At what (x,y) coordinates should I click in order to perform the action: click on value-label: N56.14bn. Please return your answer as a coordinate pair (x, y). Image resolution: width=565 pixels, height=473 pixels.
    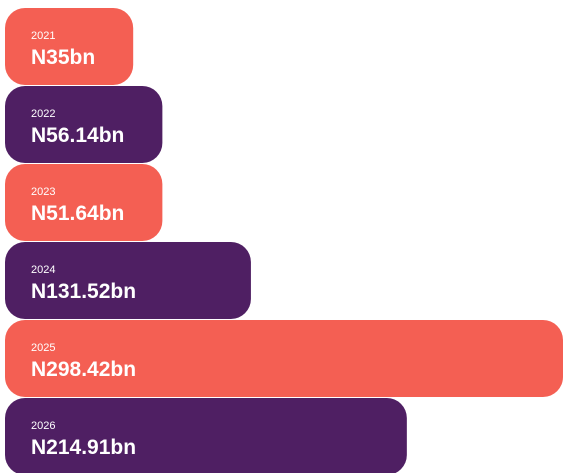
    Looking at the image, I should click on (77, 135).